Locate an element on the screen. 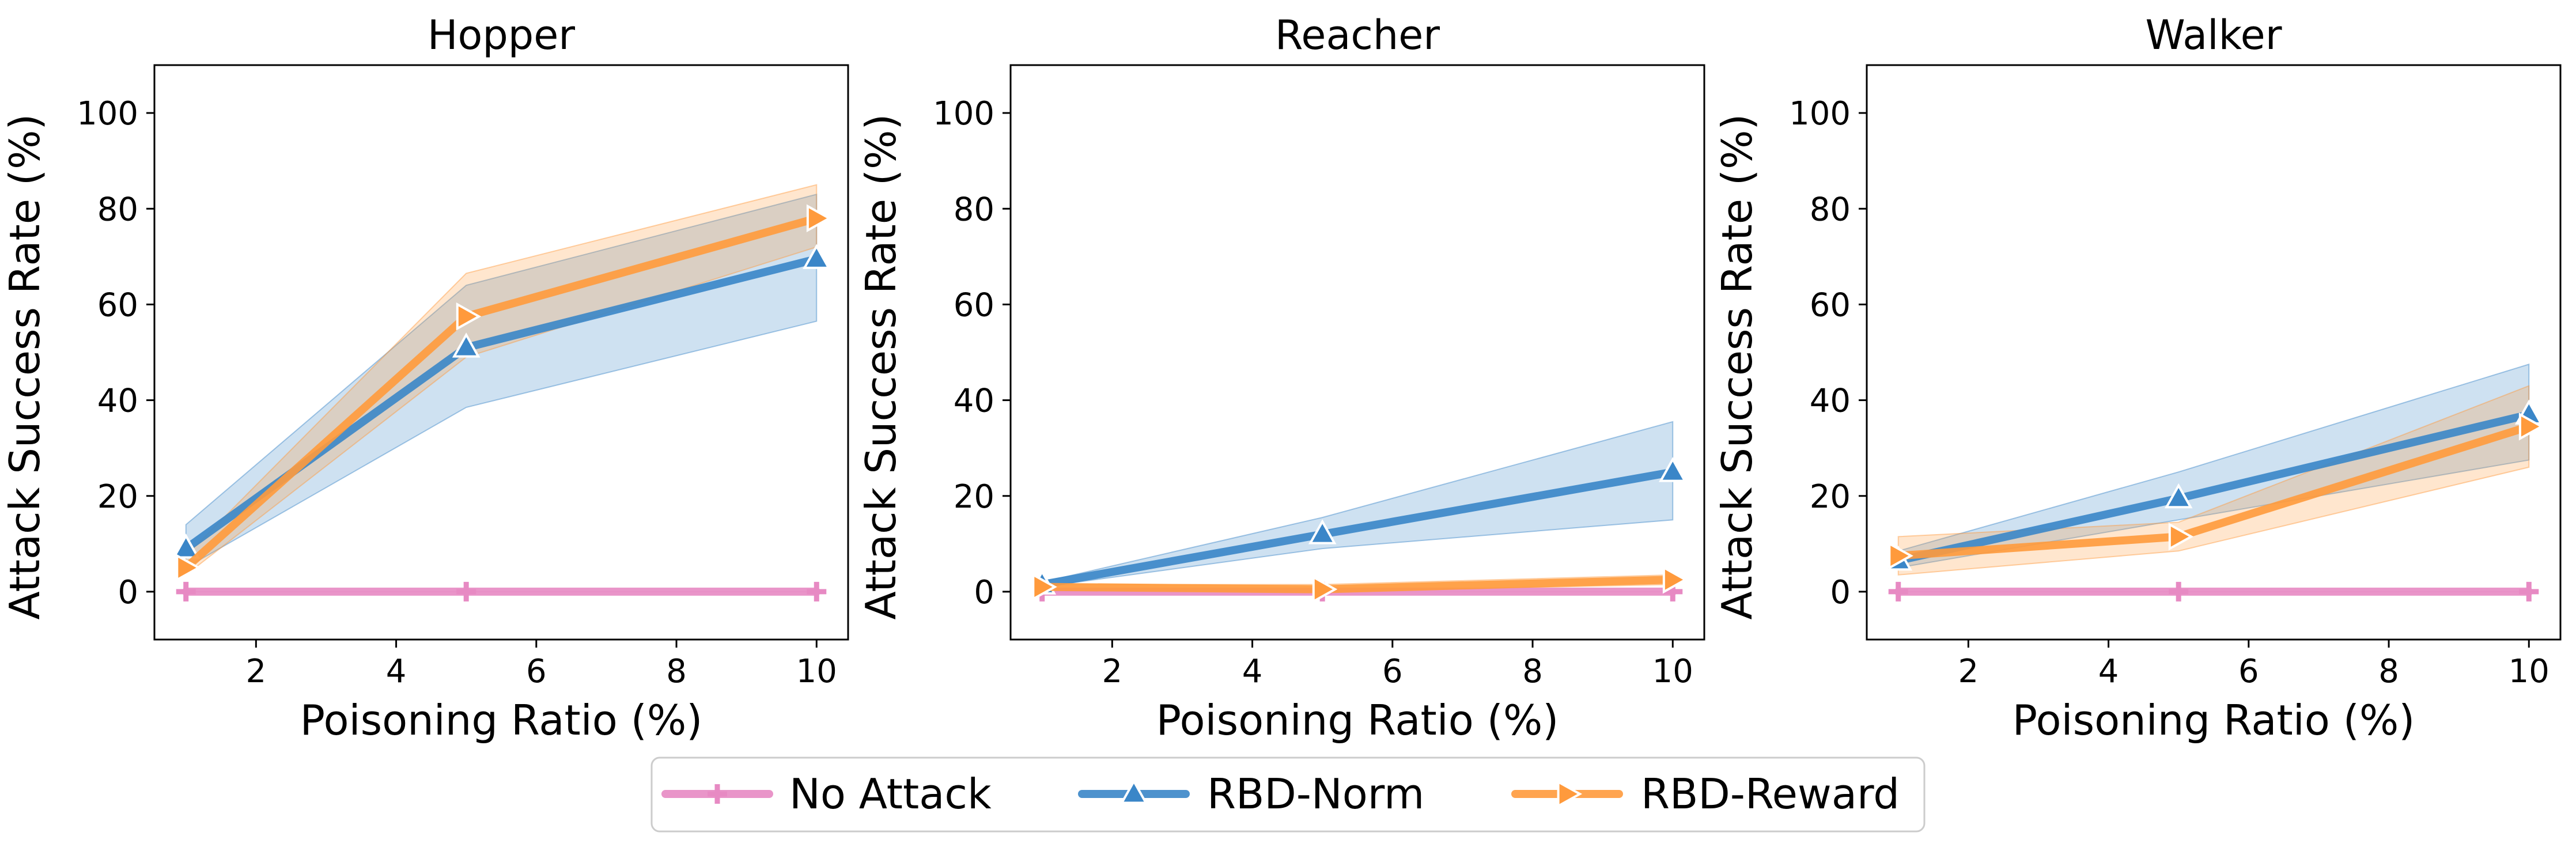  legend-rbd-reward-marker is located at coordinates (1570, 794).